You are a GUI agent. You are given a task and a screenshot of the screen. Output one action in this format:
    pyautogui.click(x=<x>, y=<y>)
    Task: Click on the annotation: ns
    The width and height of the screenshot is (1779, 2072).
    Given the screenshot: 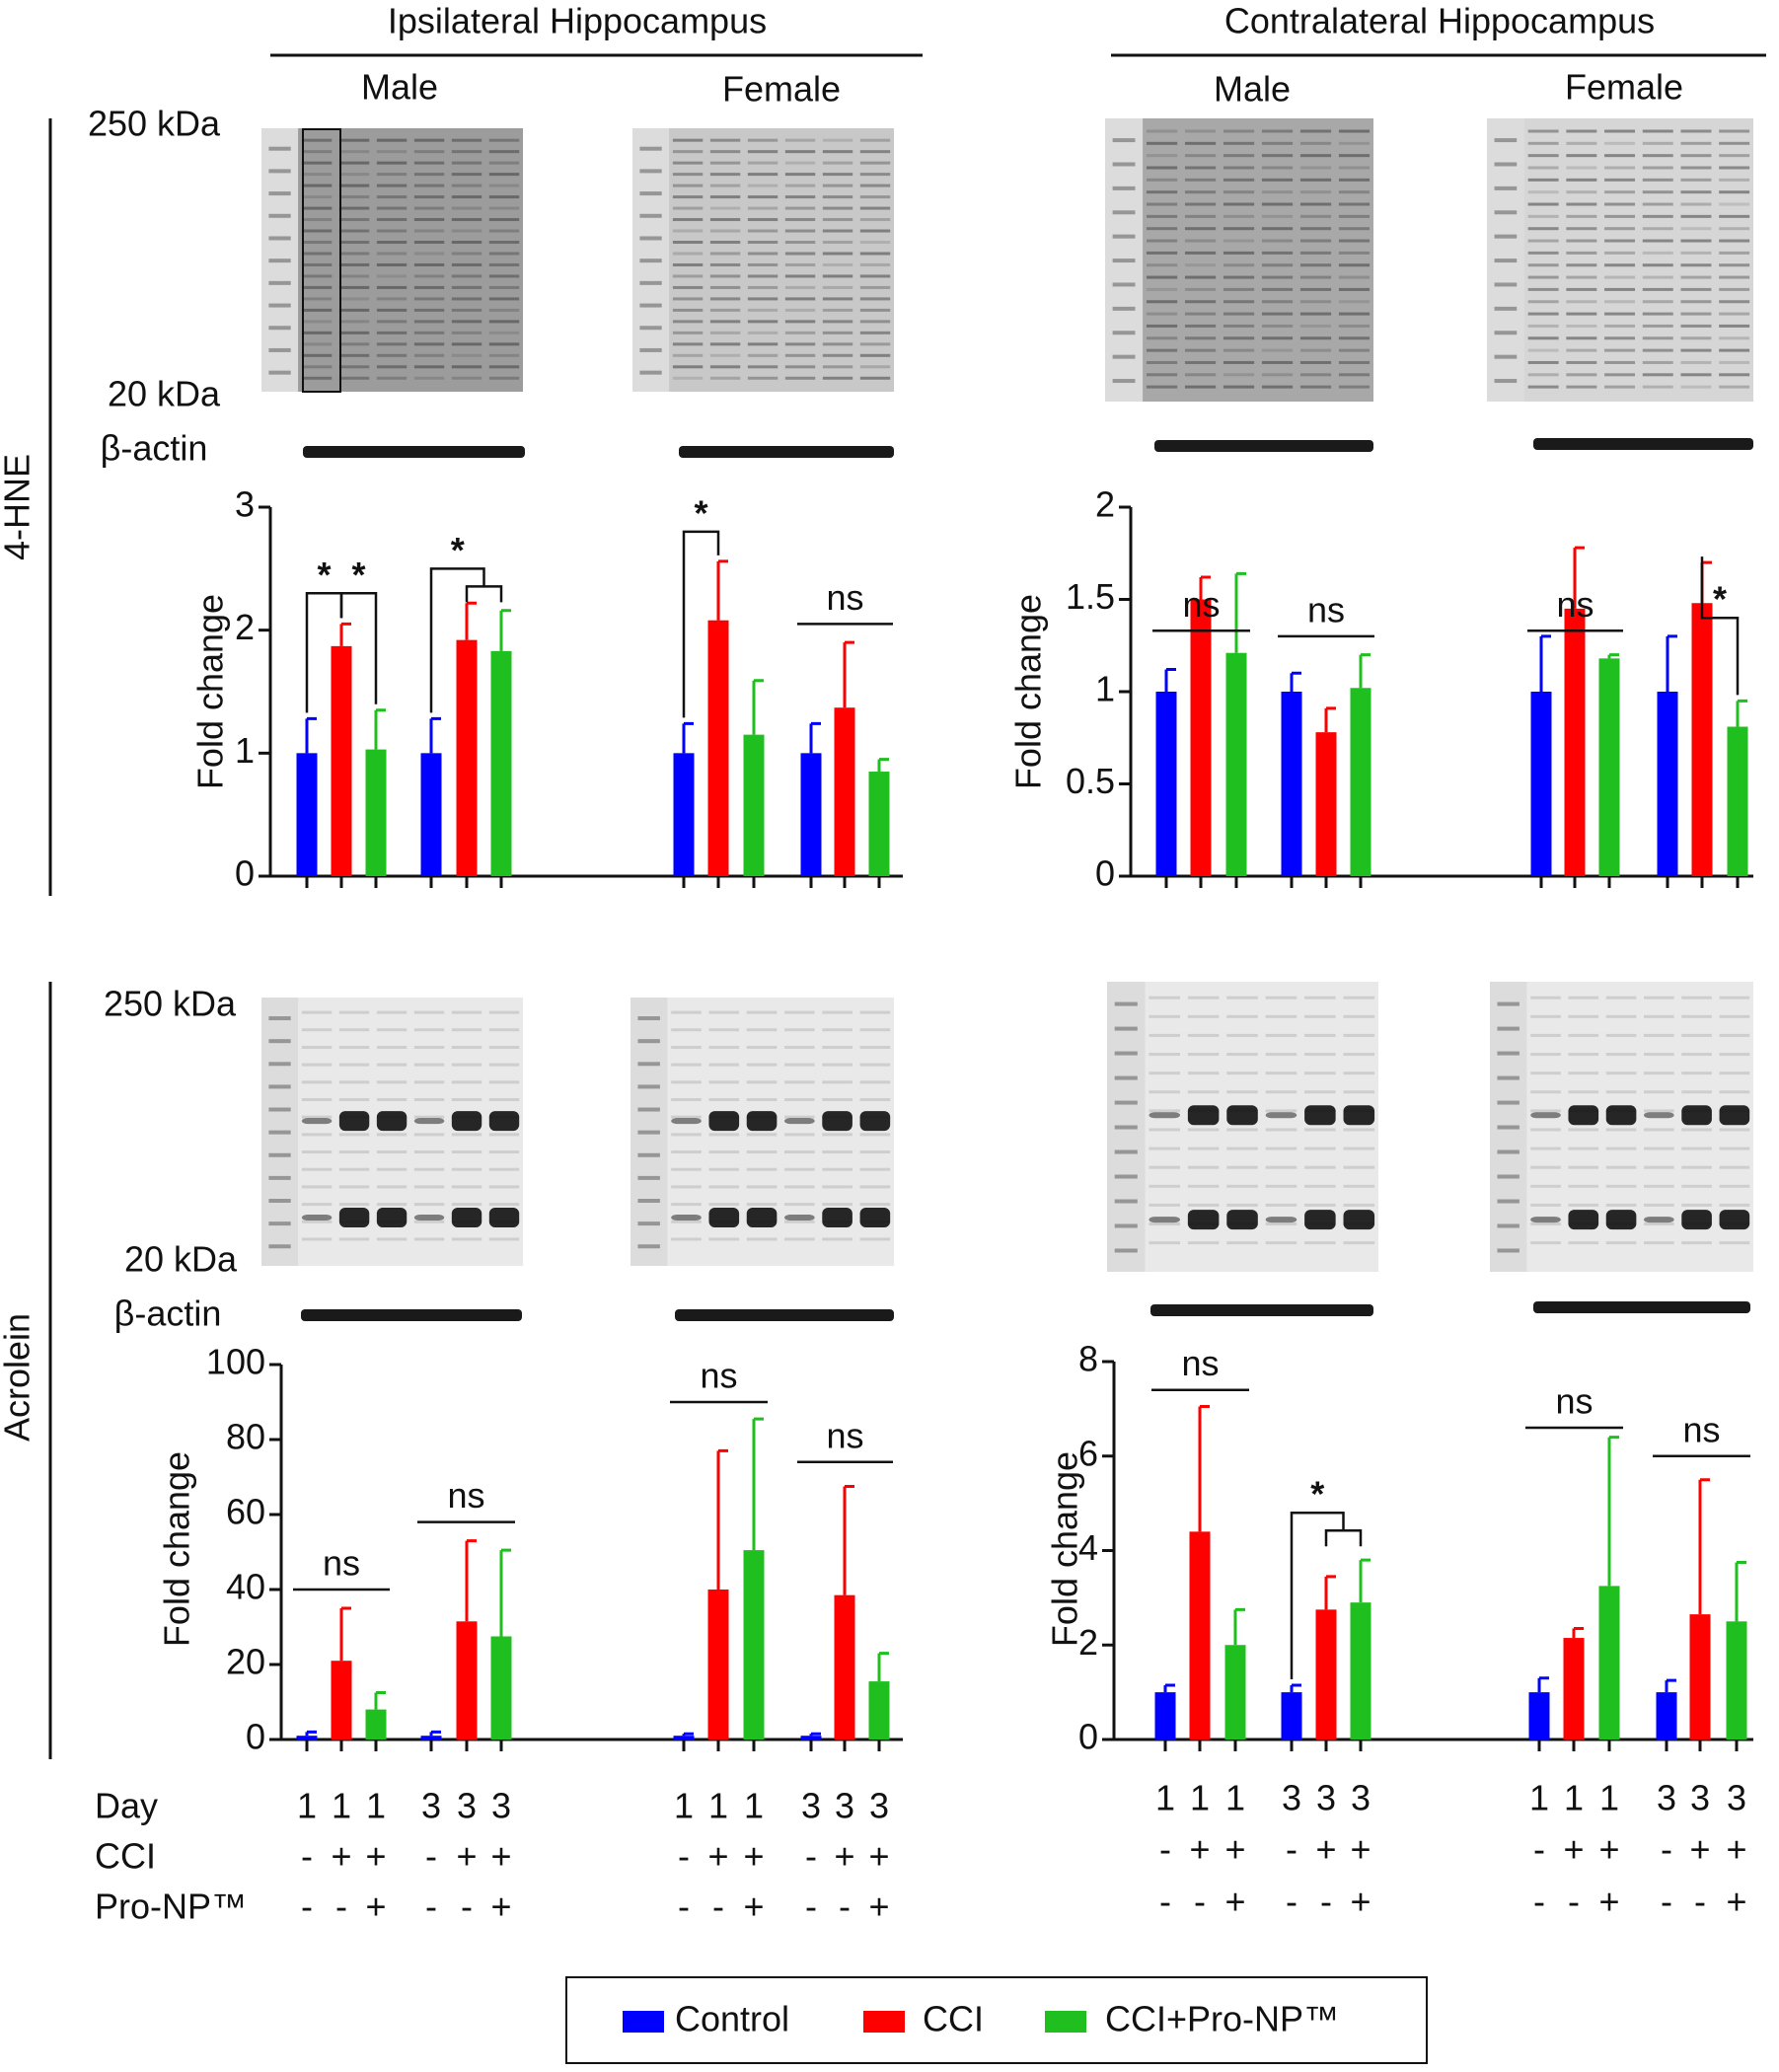 What is the action you would take?
    pyautogui.click(x=341, y=1564)
    